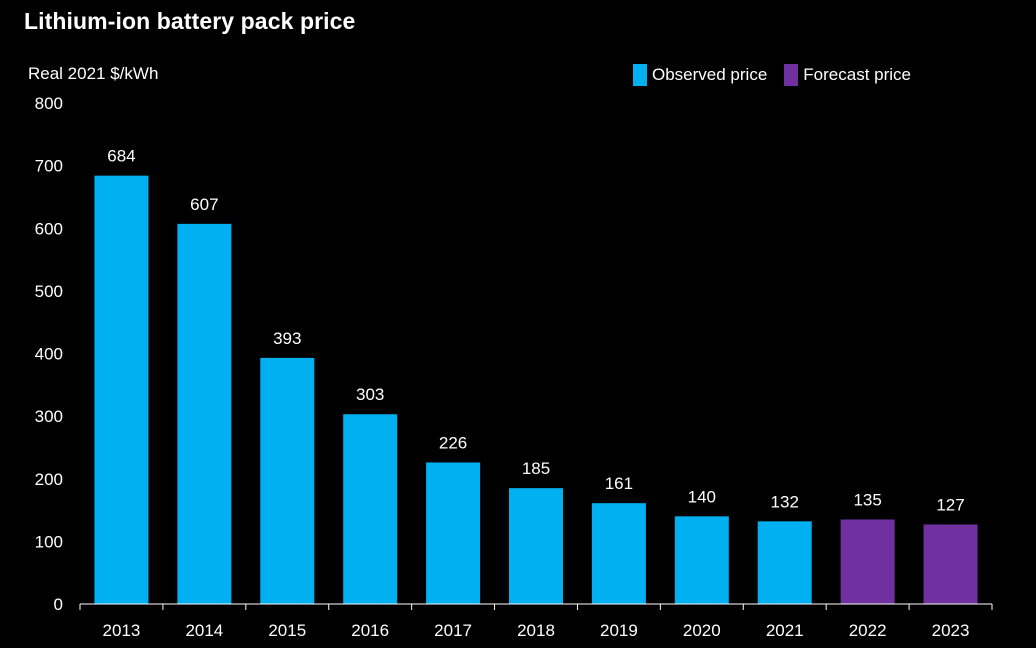  I want to click on bar-2013, so click(121, 389).